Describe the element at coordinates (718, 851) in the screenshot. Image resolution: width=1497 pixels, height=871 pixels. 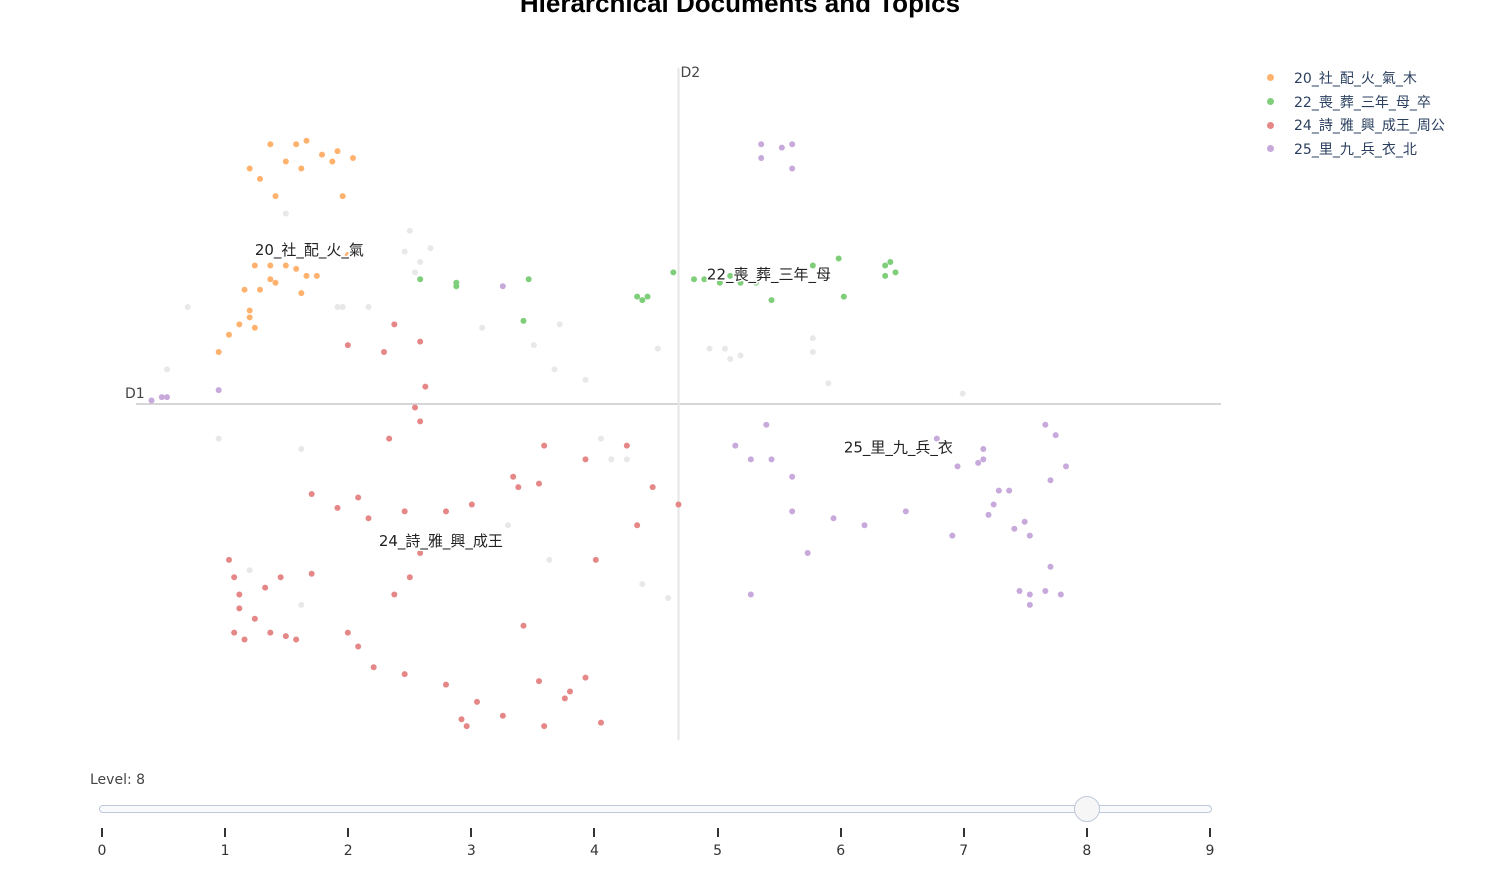
I see `slider-tick-label: 5` at that location.